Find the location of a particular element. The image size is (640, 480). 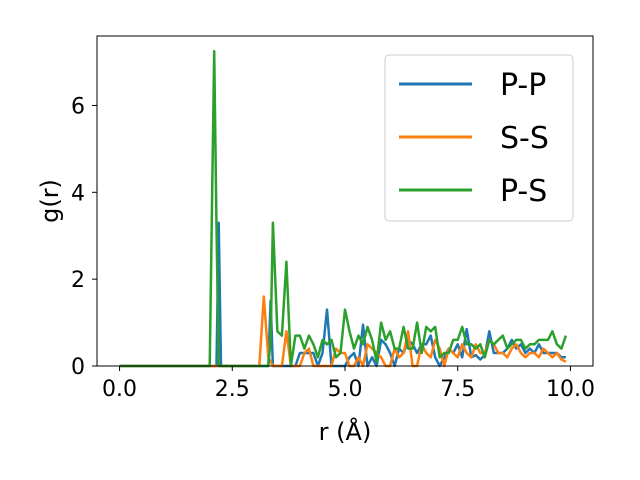

x-axis-label: r (Å) is located at coordinates (345, 431).